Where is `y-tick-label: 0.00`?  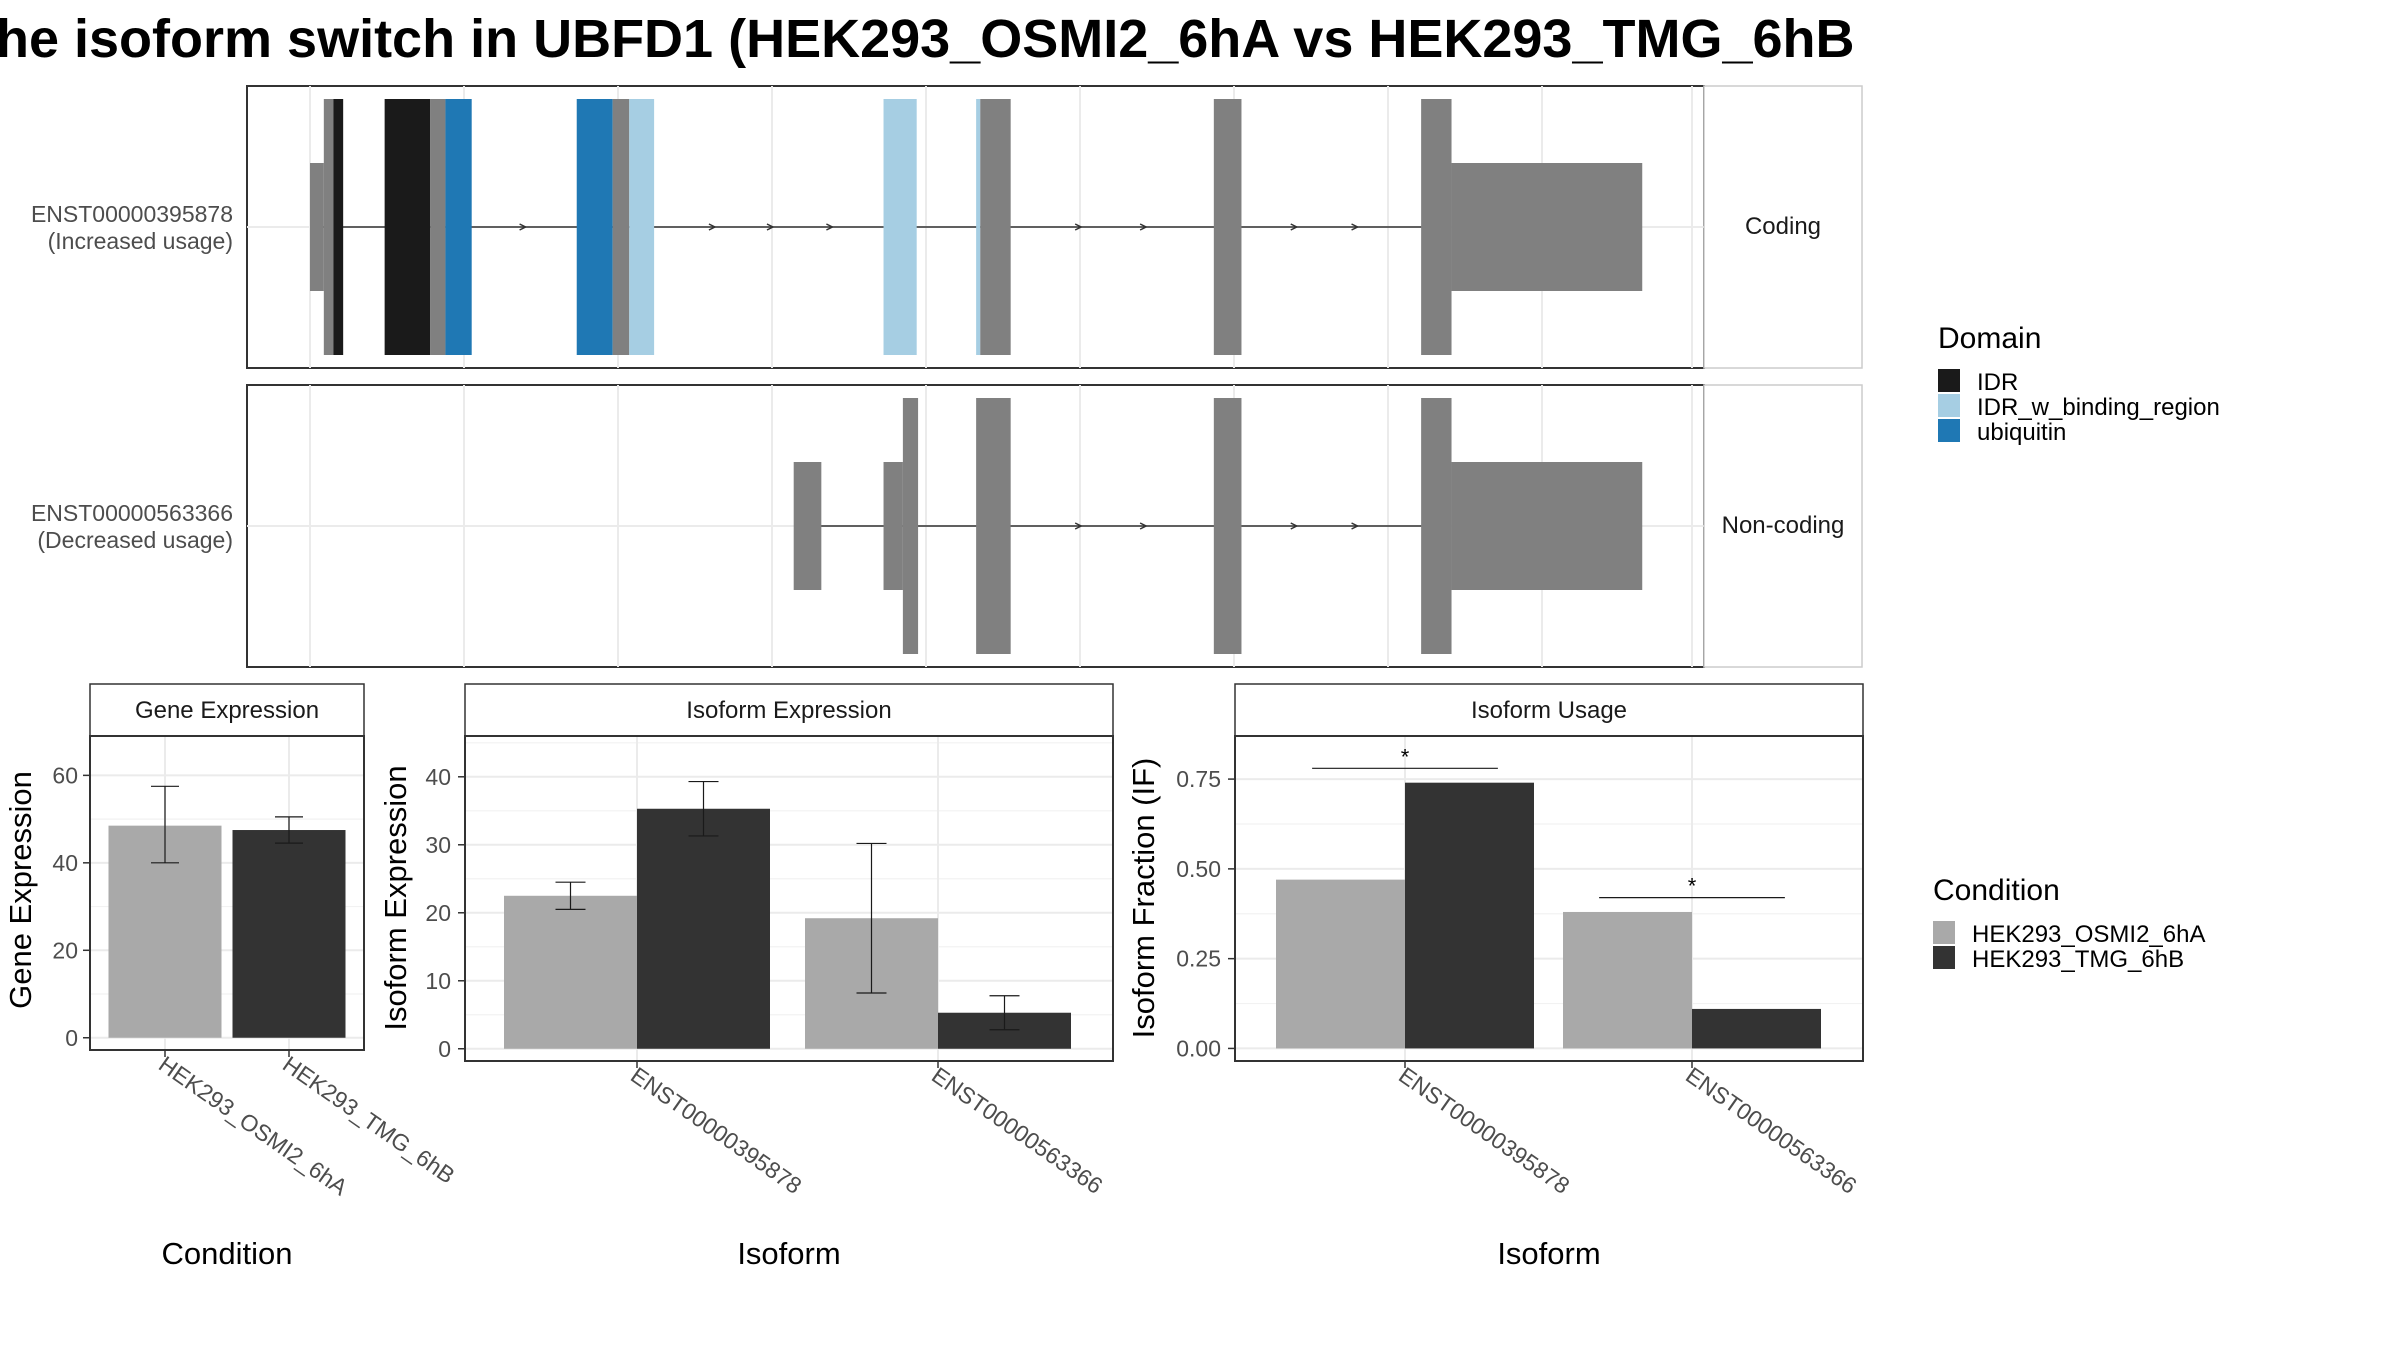 y-tick-label: 0.00 is located at coordinates (1198, 1048).